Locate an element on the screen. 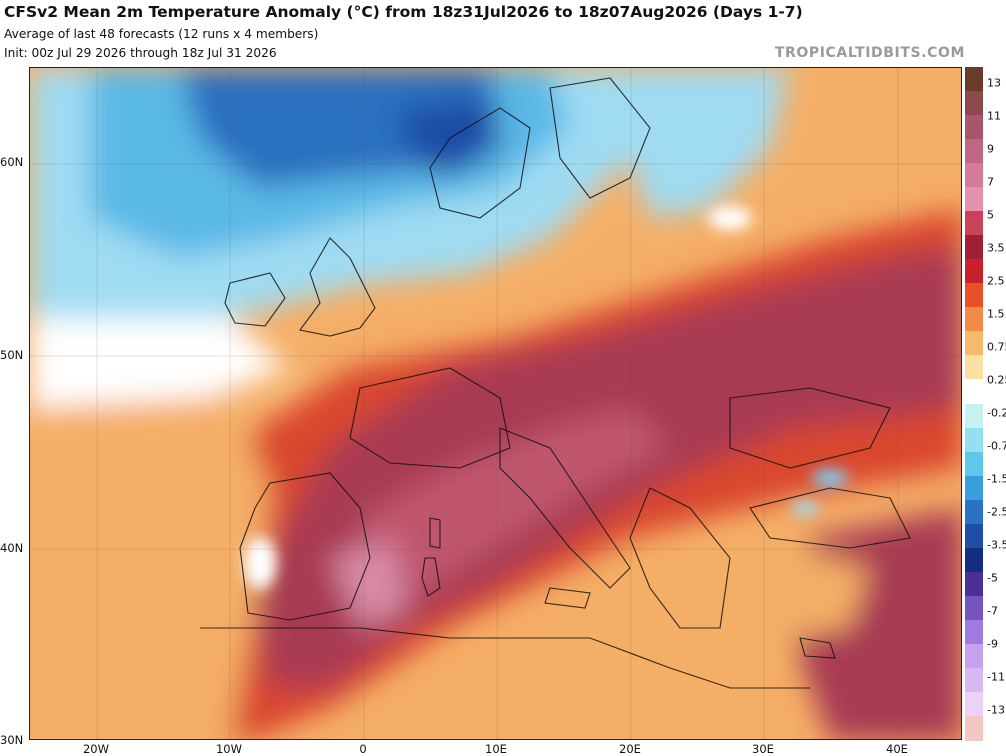 The height and width of the screenshot is (756, 1006). colorbar-label: -13 is located at coordinates (996, 710).